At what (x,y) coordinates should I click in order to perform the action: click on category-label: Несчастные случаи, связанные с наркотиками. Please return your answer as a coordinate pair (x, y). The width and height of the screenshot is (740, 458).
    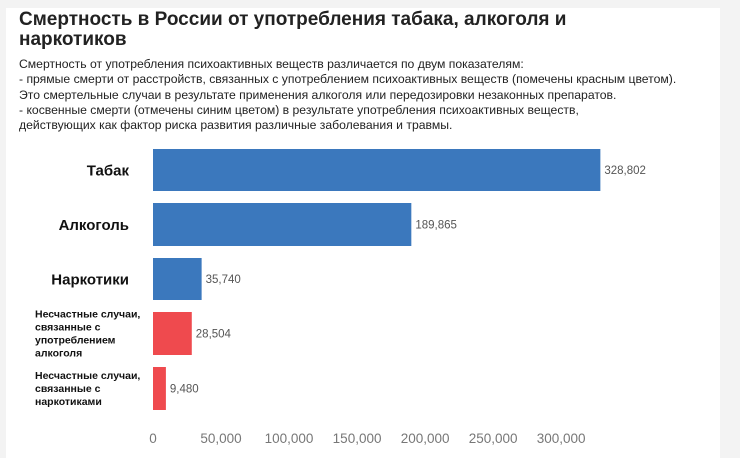
    Looking at the image, I should click on (87, 389).